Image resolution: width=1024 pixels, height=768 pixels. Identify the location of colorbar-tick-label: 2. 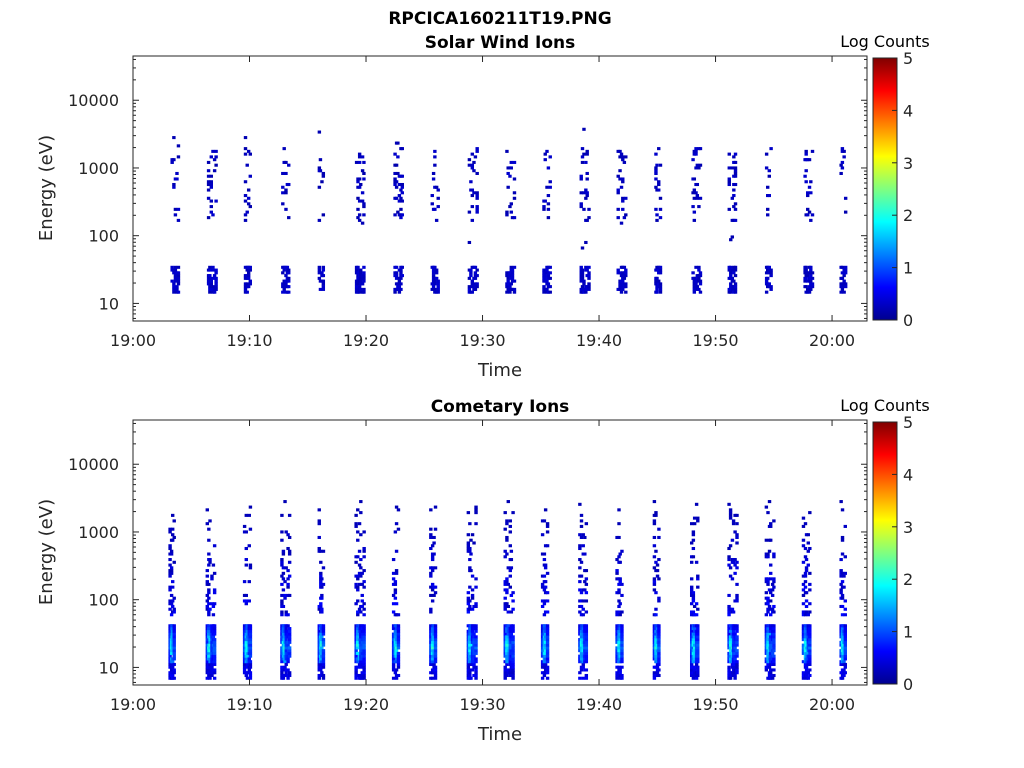
(908, 579).